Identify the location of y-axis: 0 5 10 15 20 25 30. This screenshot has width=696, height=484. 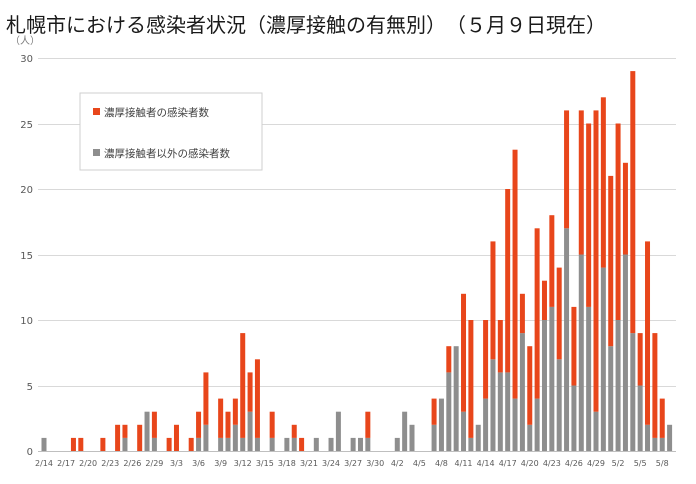
(26, 256).